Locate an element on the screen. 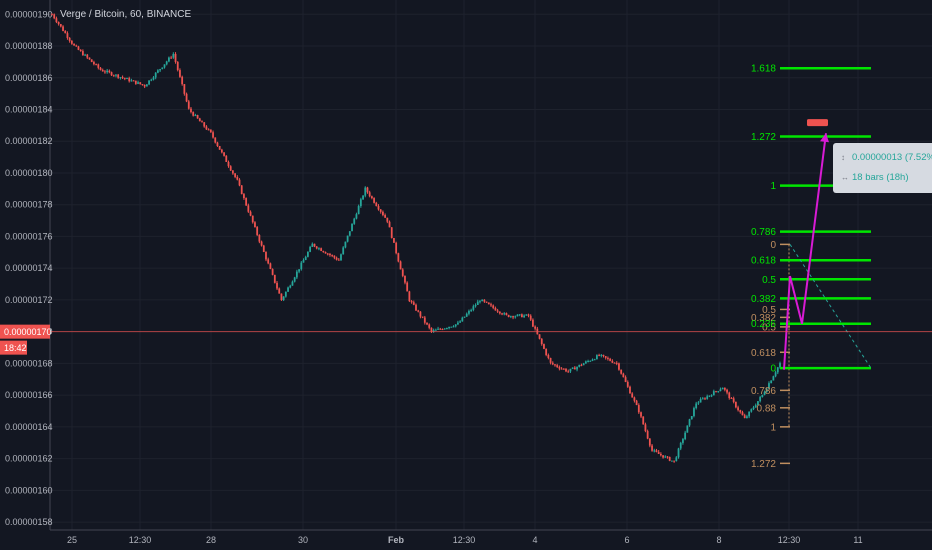 The height and width of the screenshot is (550, 932). current-price-badge is located at coordinates (25, 331).